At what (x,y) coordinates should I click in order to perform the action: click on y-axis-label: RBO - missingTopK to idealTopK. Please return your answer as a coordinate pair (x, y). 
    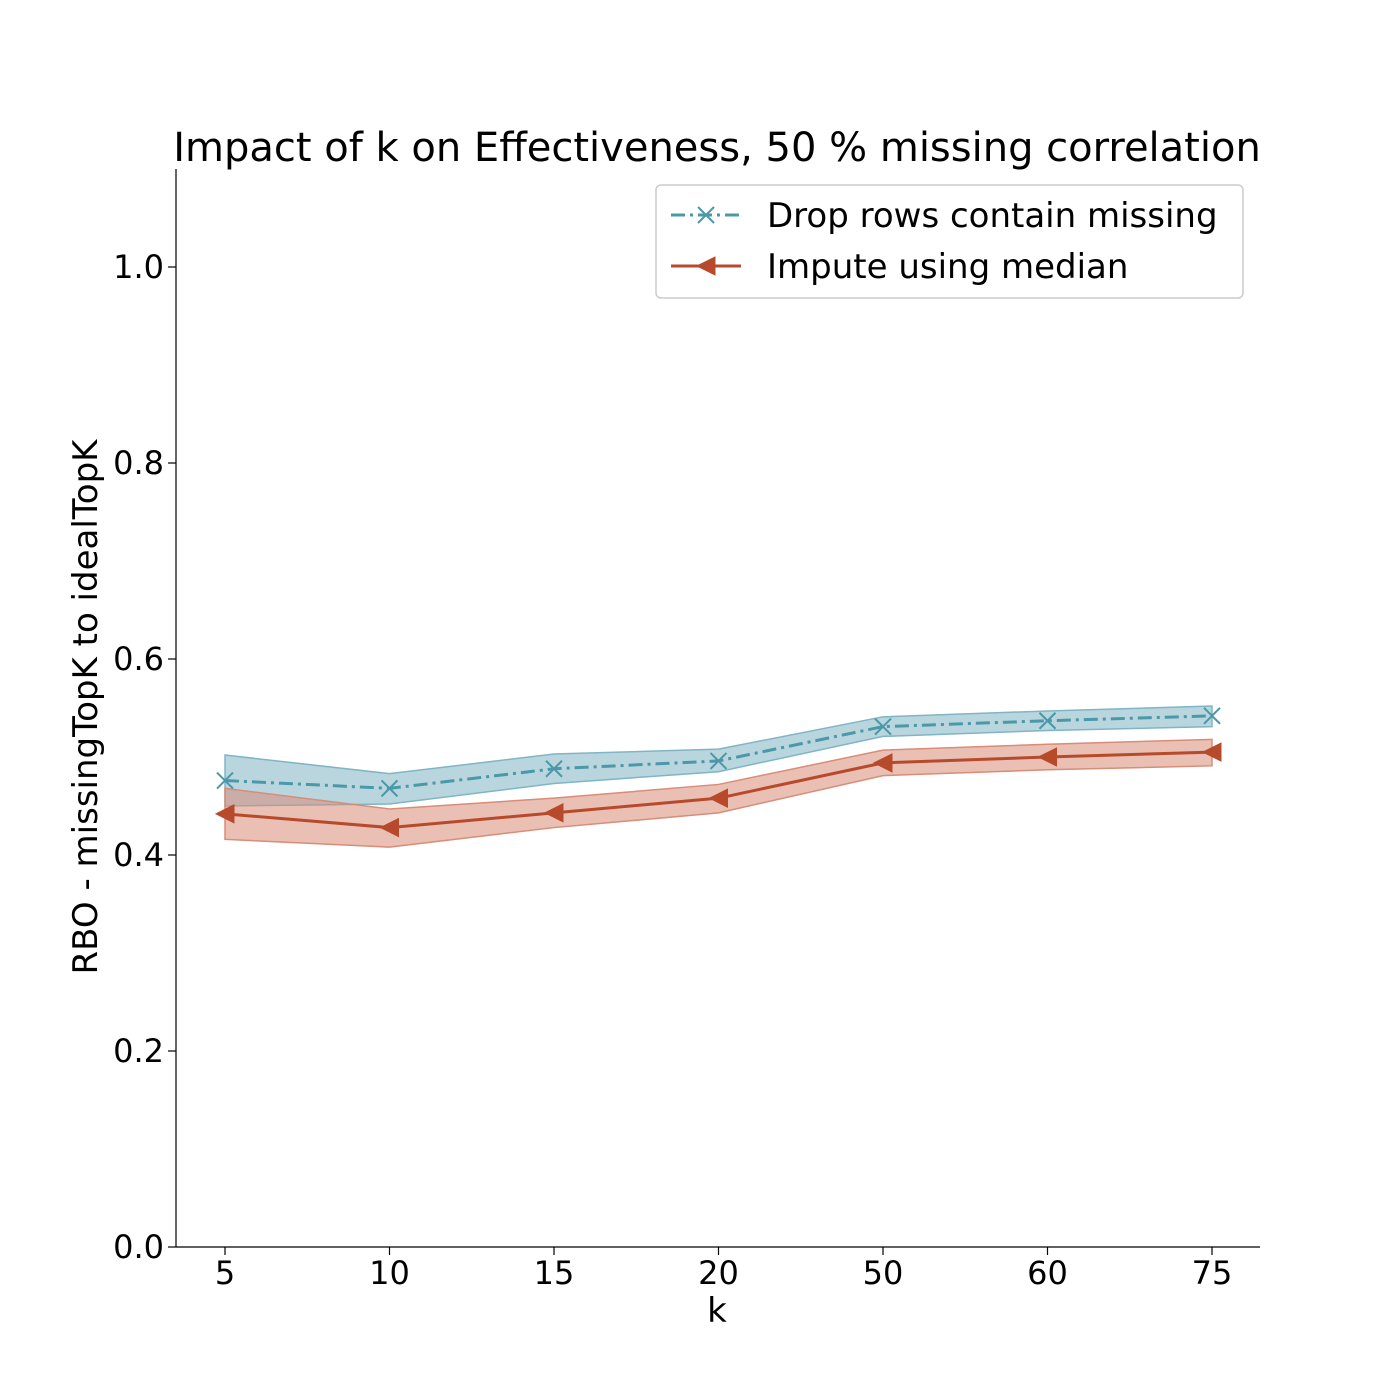
    Looking at the image, I should click on (86, 706).